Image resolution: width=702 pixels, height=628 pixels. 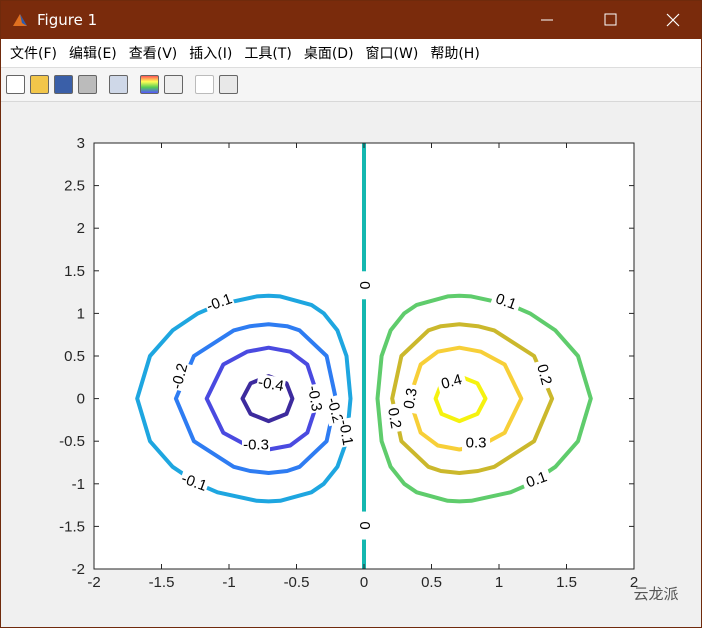 What do you see at coordinates (268, 54) in the screenshot?
I see `menu-item: 工具(T)` at bounding box center [268, 54].